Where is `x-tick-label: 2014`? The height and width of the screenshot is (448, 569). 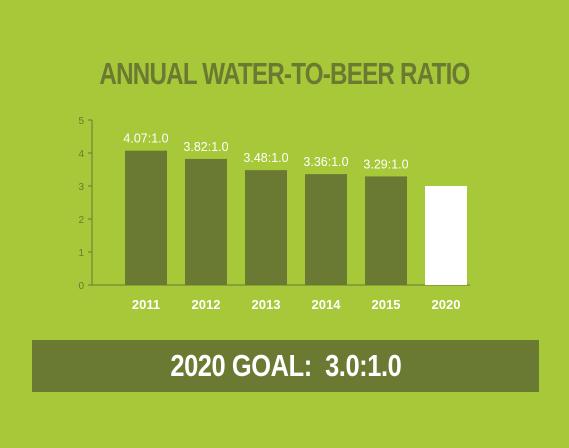 x-tick-label: 2014 is located at coordinates (327, 304).